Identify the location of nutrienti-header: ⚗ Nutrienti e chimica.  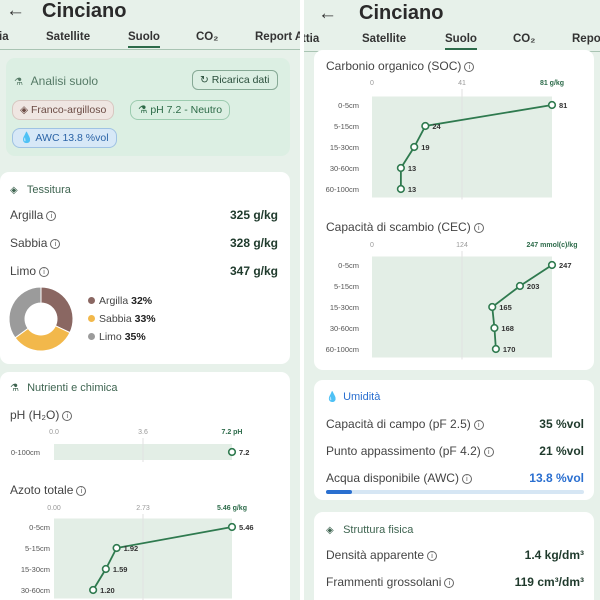
(64, 388).